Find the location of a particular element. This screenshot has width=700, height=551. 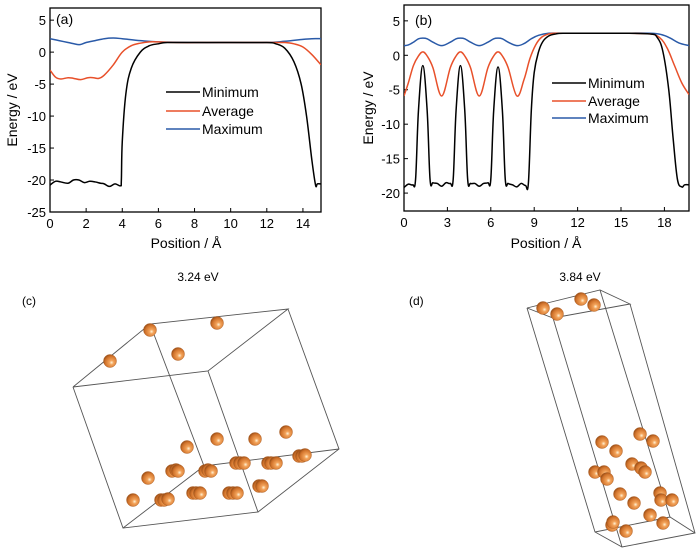

x-tick-label: 2 is located at coordinates (86, 223).